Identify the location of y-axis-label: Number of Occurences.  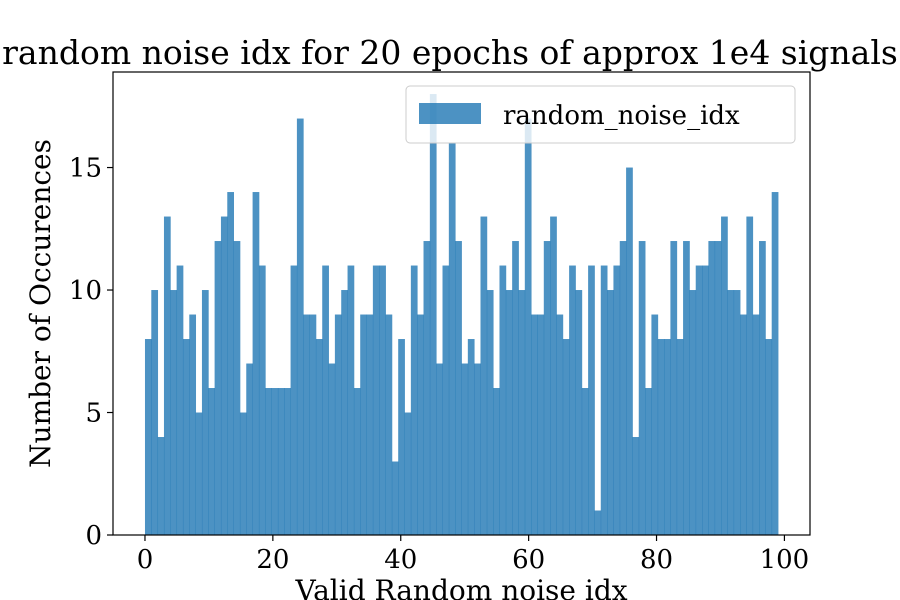
(40, 303).